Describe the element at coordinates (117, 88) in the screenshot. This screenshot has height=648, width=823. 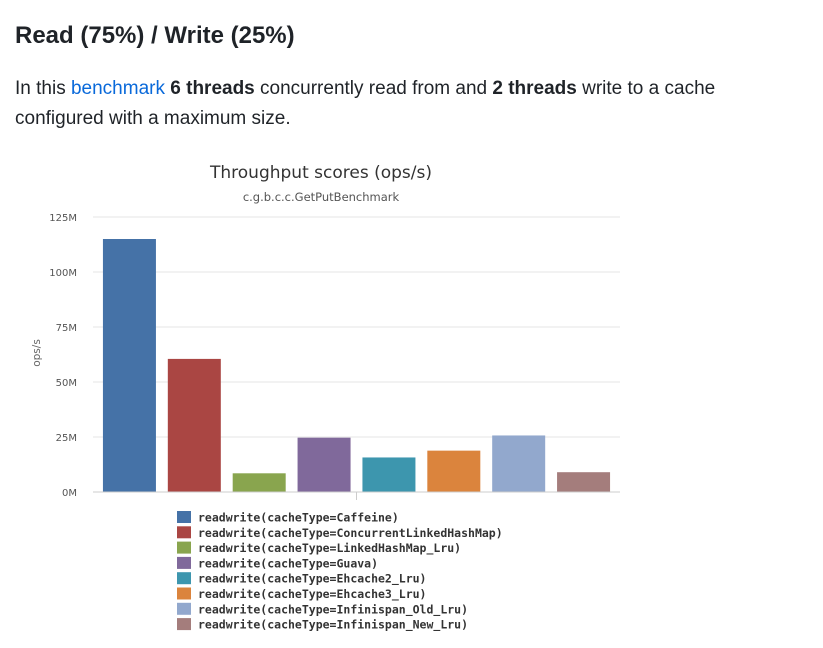
I see `benchmark-link: benchmark` at that location.